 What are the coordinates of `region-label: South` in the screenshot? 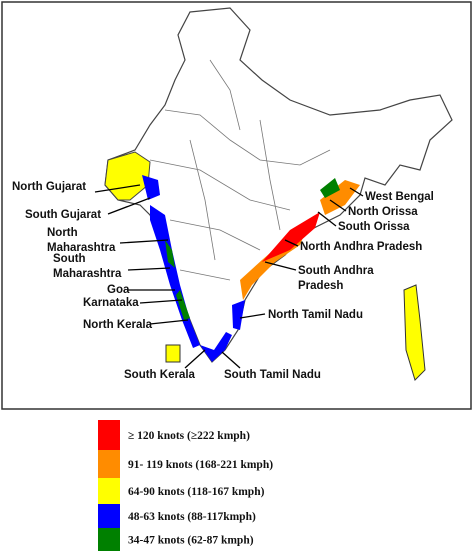 It's located at (69, 259).